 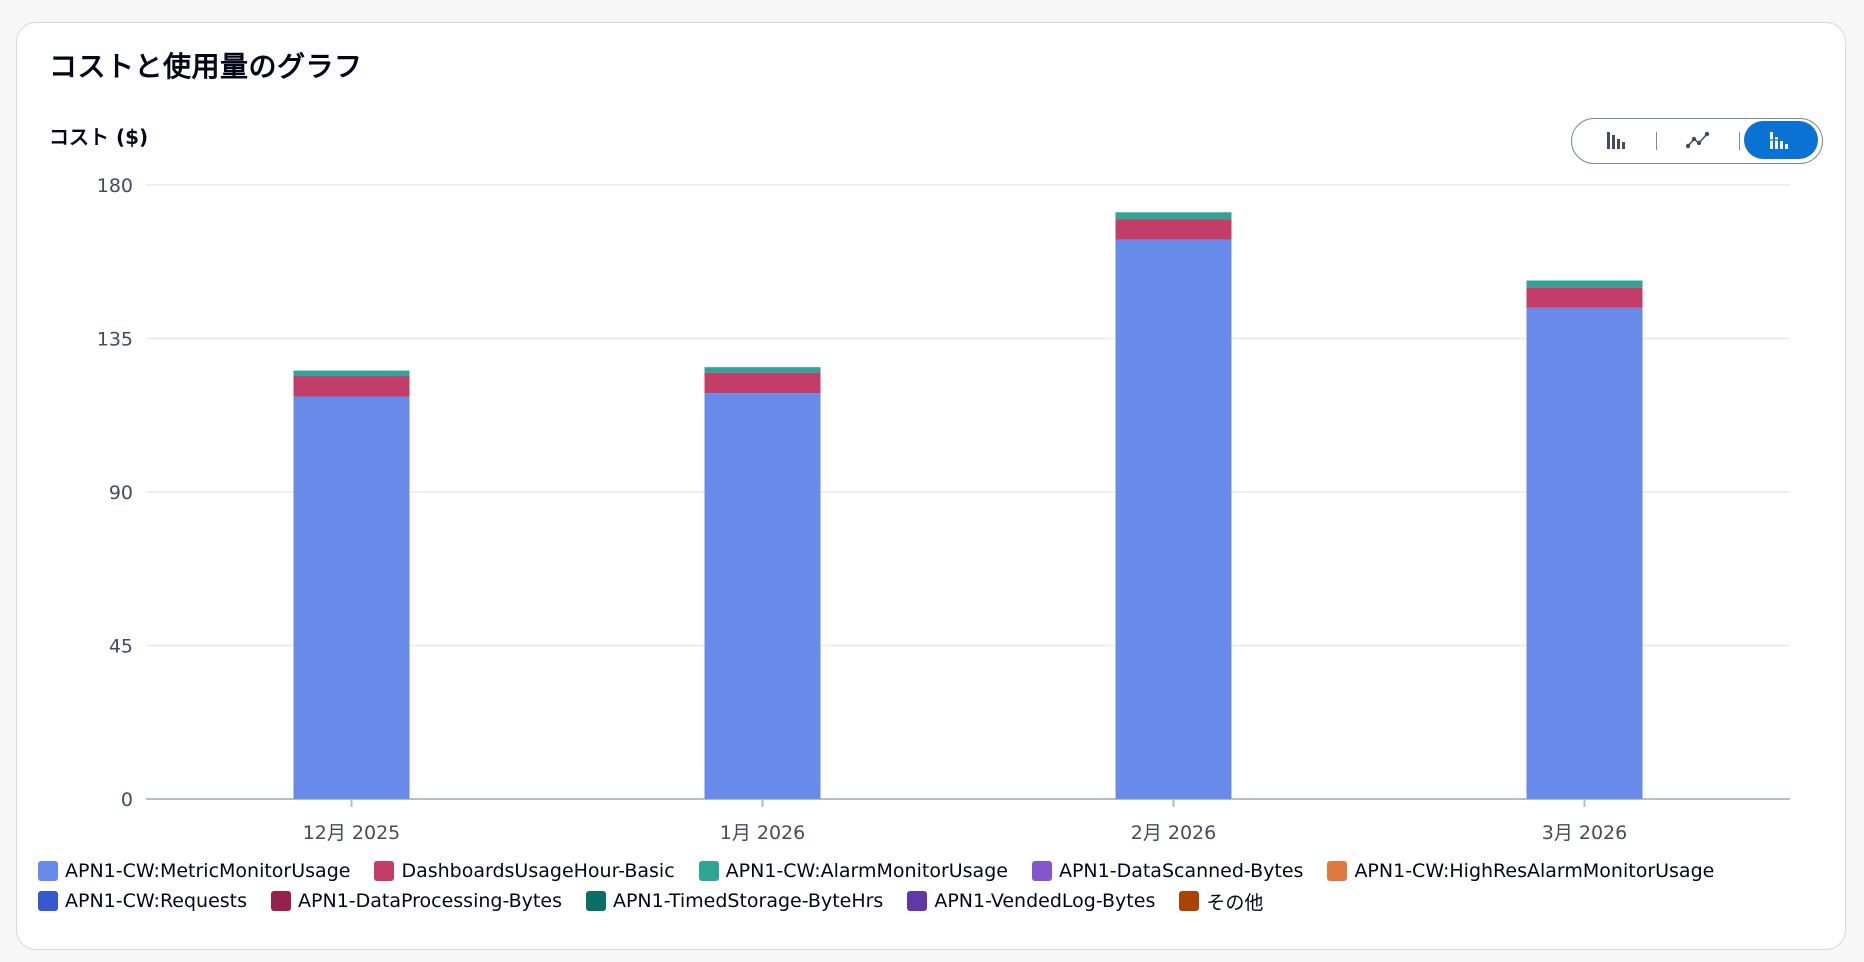 What do you see at coordinates (1235, 902) in the screenshot?
I see `legend-label: その他` at bounding box center [1235, 902].